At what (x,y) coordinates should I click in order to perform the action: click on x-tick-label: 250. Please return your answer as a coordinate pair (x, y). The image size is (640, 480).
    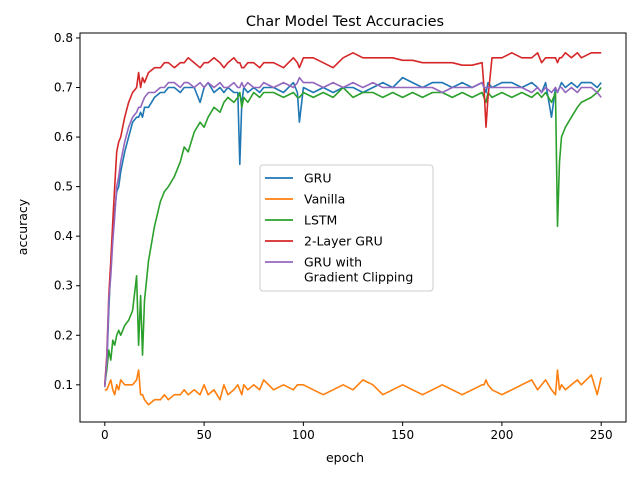
    Looking at the image, I should click on (601, 435).